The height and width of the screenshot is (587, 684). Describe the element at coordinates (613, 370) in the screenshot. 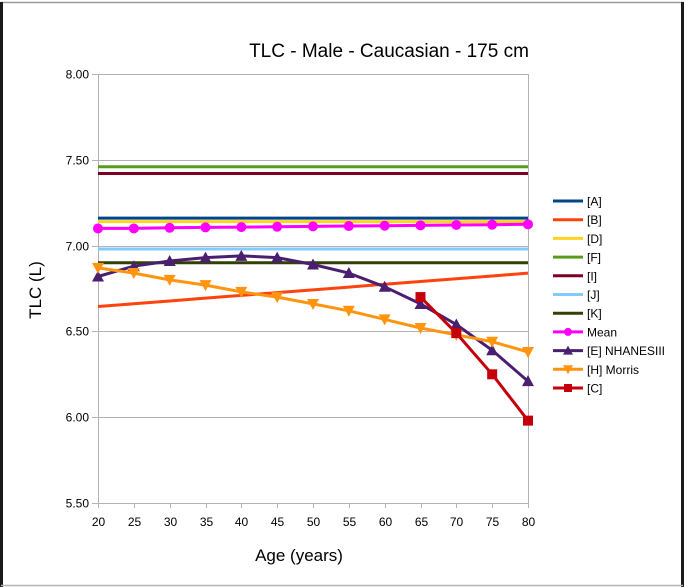

I see `legend-label: [H] Morris` at that location.